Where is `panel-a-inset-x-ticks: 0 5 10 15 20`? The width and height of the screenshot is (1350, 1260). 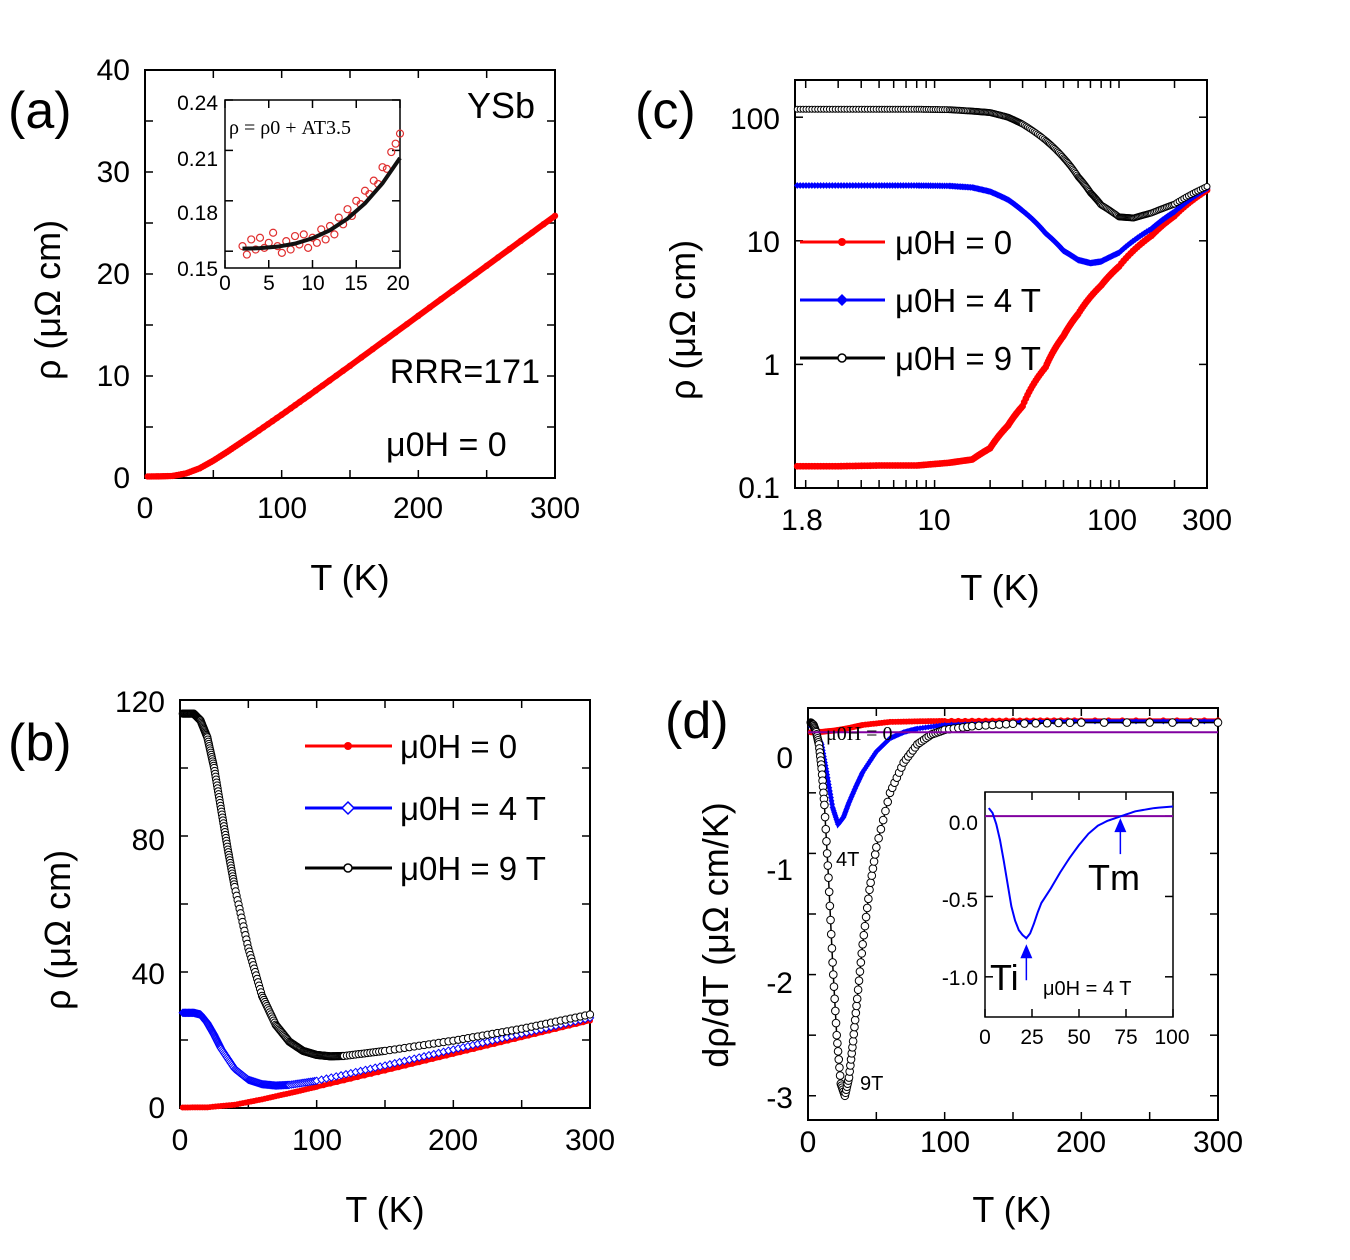
panel-a-inset-x-ticks: 0 5 10 15 20 is located at coordinates (314, 283).